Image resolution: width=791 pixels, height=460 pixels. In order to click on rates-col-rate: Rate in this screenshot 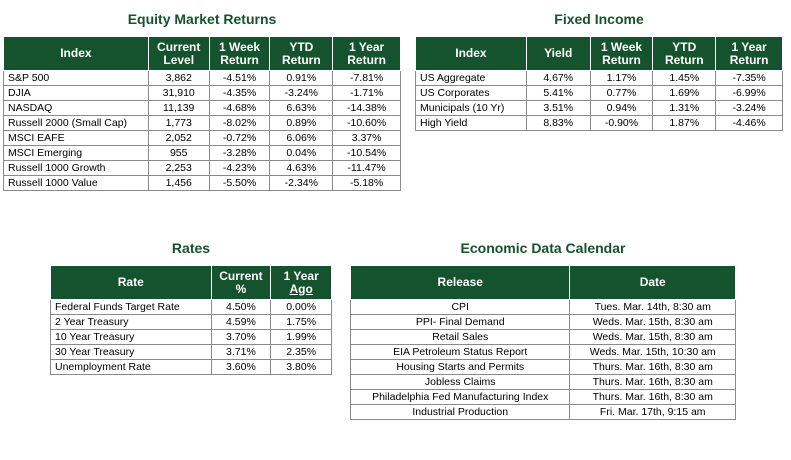, I will do `click(131, 282)`.